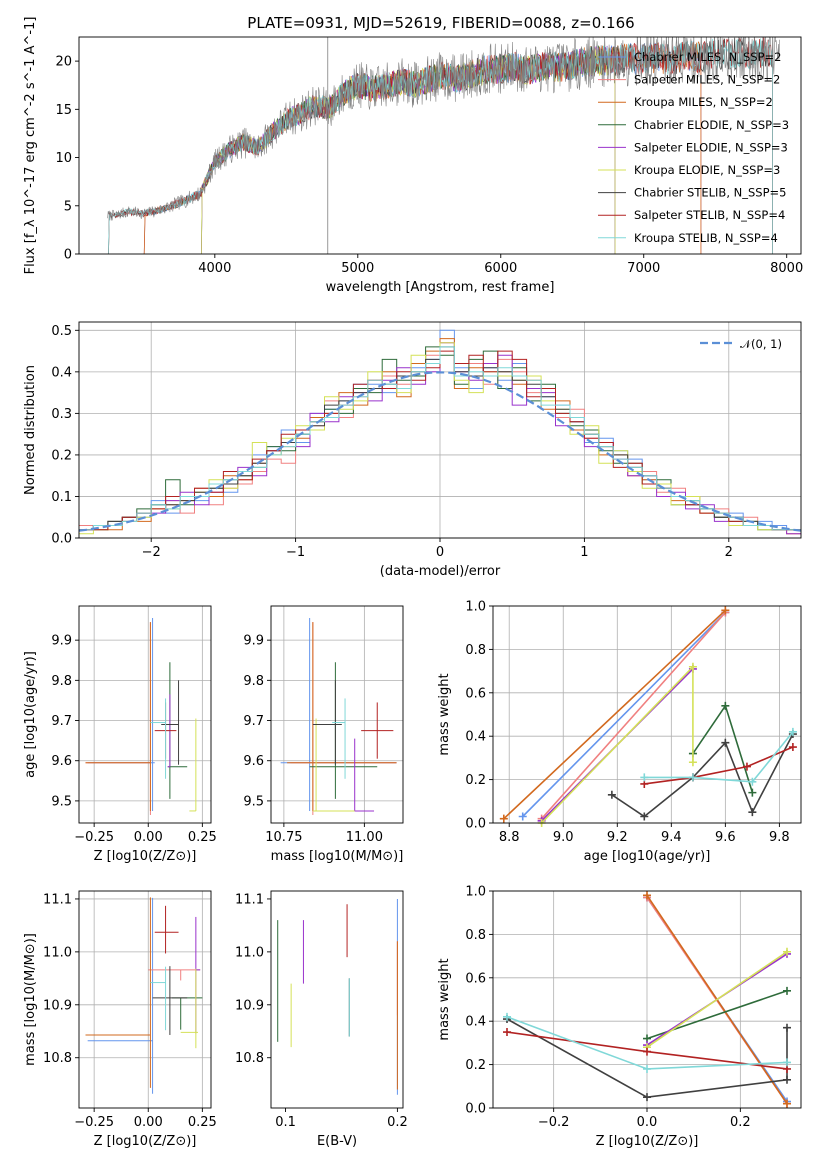  I want to click on x-tick-label: 5000, so click(357, 268).